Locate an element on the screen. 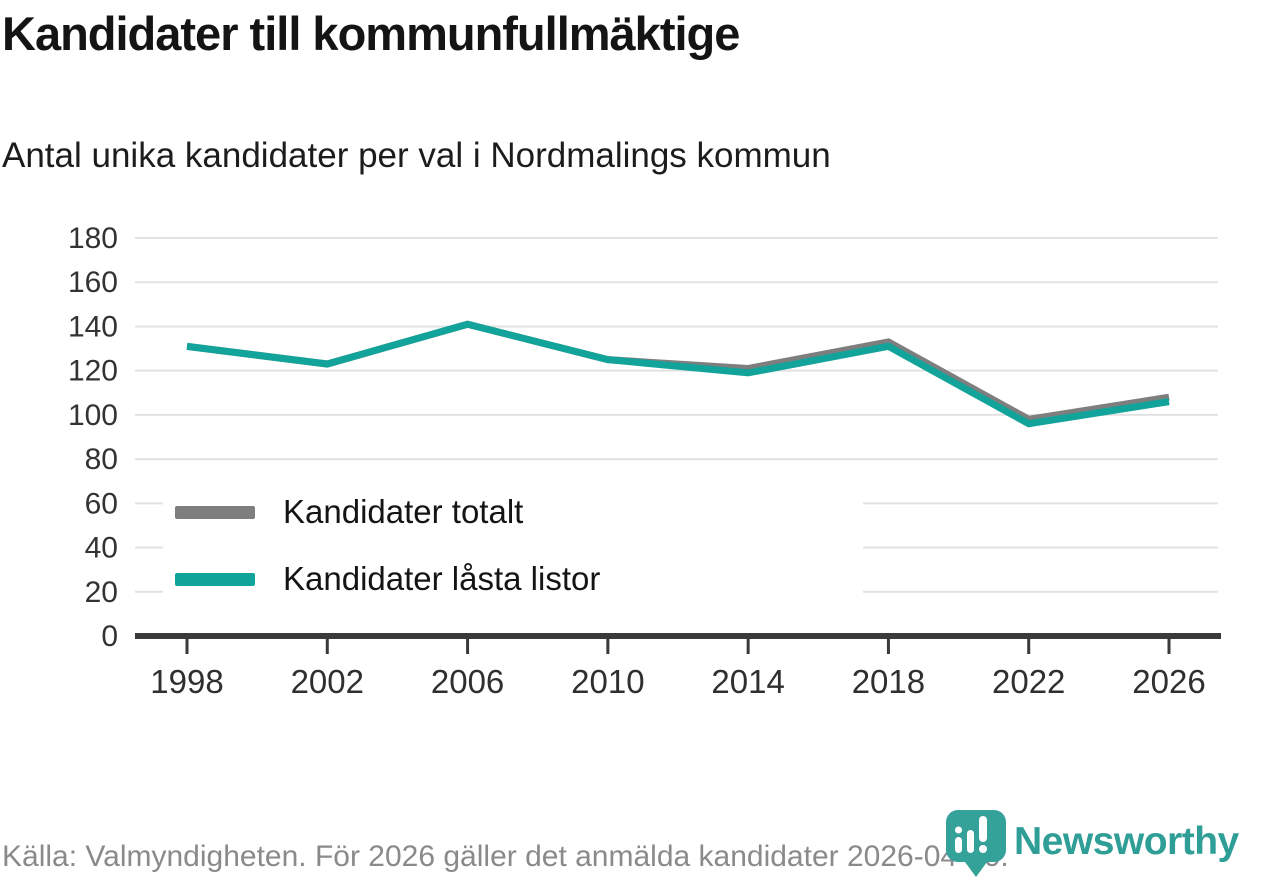 The height and width of the screenshot is (879, 1262). newsworthy-logo-icon is located at coordinates (976, 843).